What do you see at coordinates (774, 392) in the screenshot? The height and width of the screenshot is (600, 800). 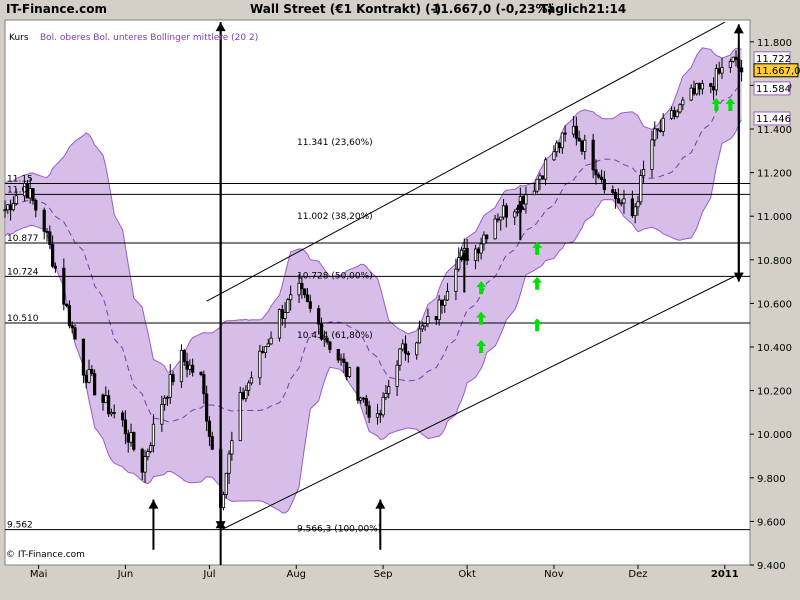 I see `y-tick-label: 10.200` at bounding box center [774, 392].